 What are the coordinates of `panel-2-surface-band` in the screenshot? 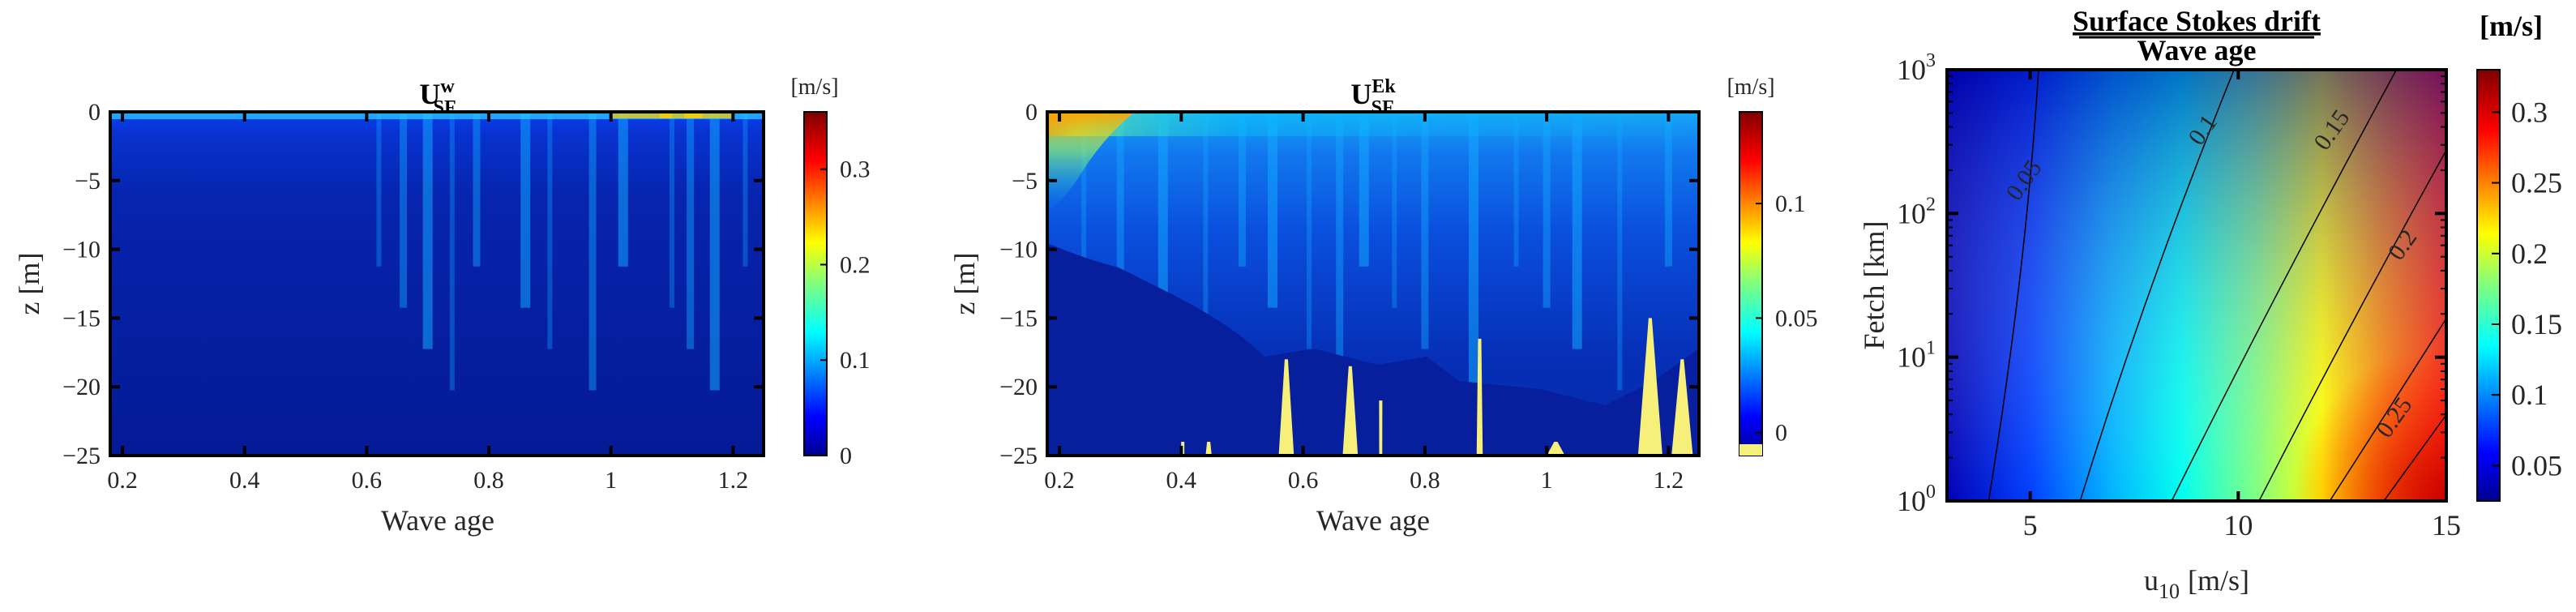 It's located at (1373, 124).